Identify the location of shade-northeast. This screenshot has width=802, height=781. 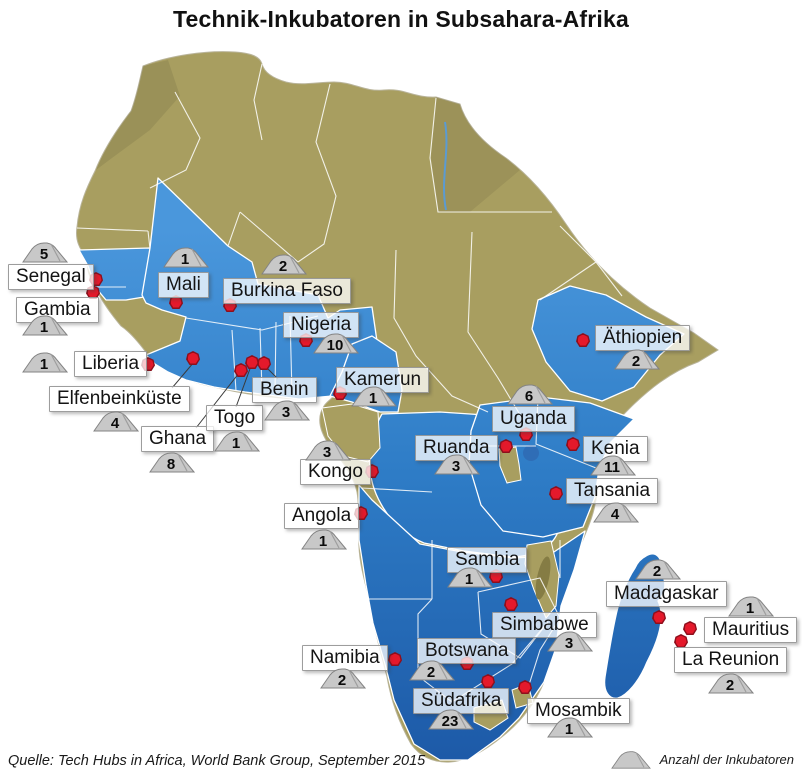
(475, 154).